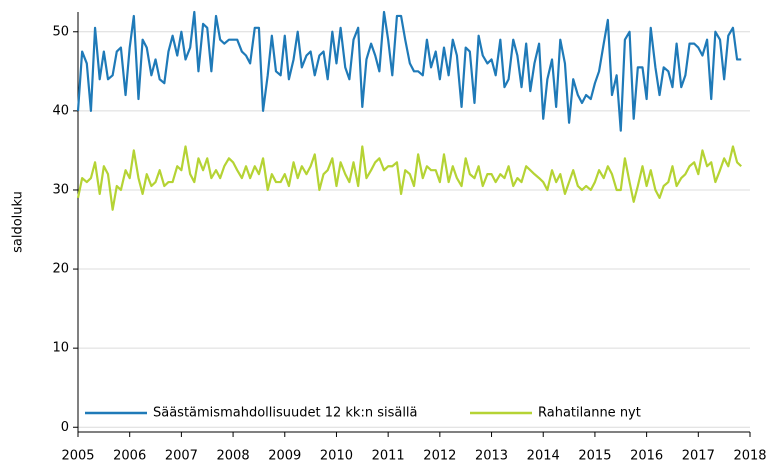  Describe the element at coordinates (589, 413) in the screenshot. I see `legend-label: Rahatilanne nyt` at that location.